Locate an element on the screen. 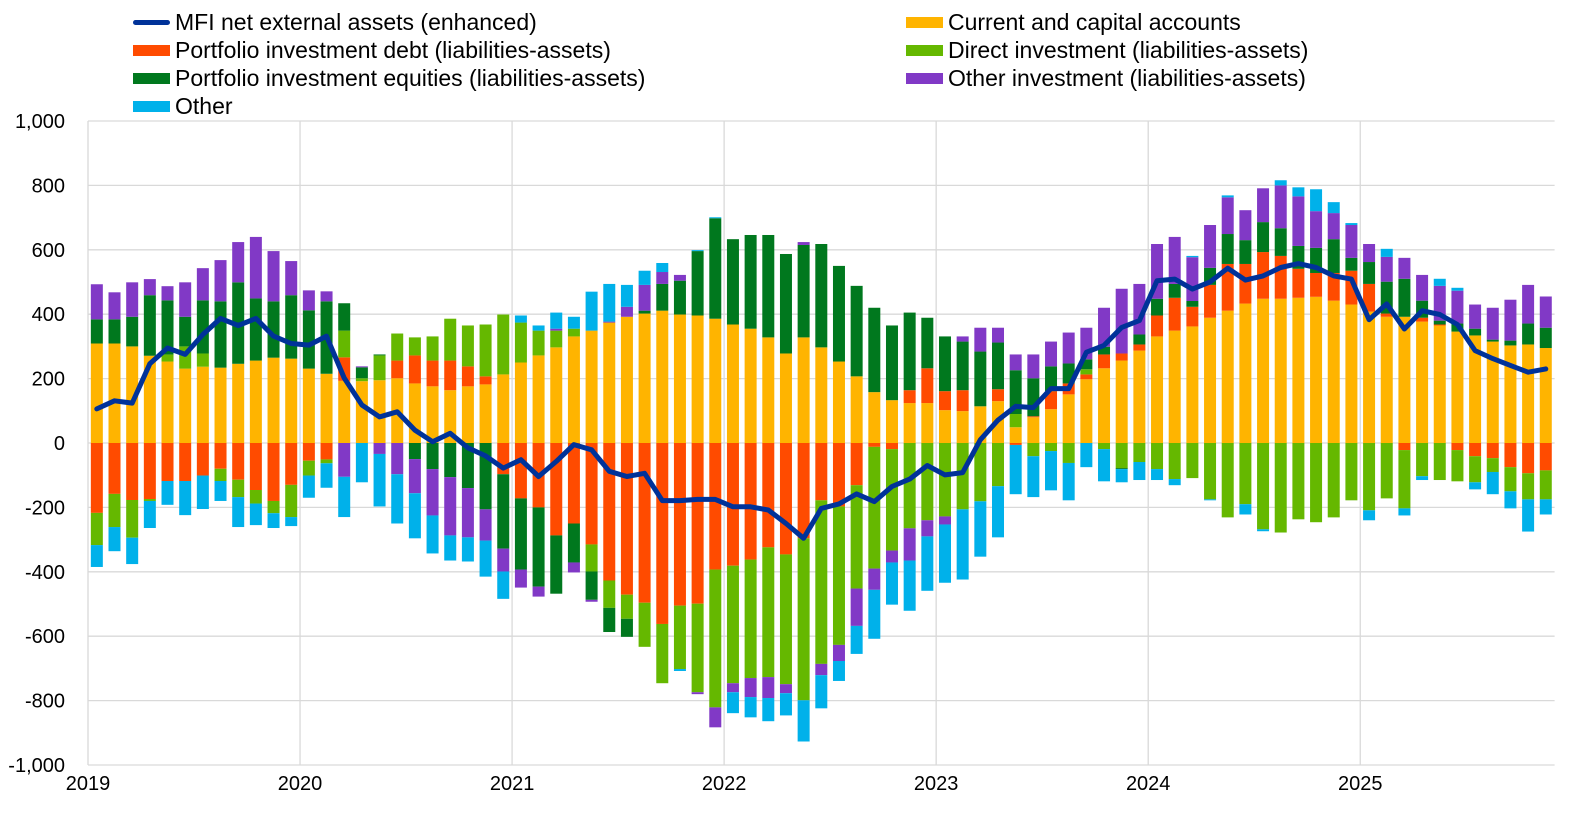 The image size is (1594, 813). y-tick-label: -1,000 is located at coordinates (36, 766).